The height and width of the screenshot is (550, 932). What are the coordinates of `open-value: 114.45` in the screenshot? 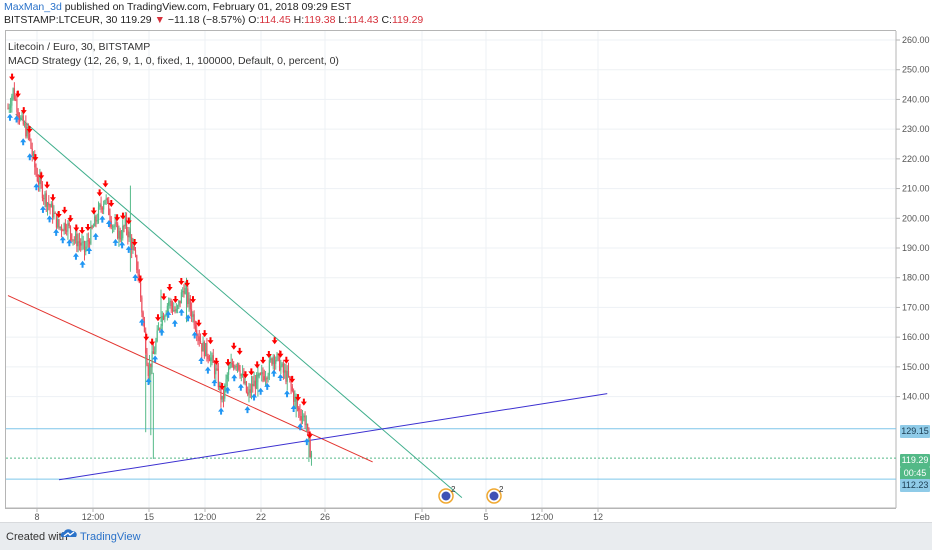 It's located at (275, 20).